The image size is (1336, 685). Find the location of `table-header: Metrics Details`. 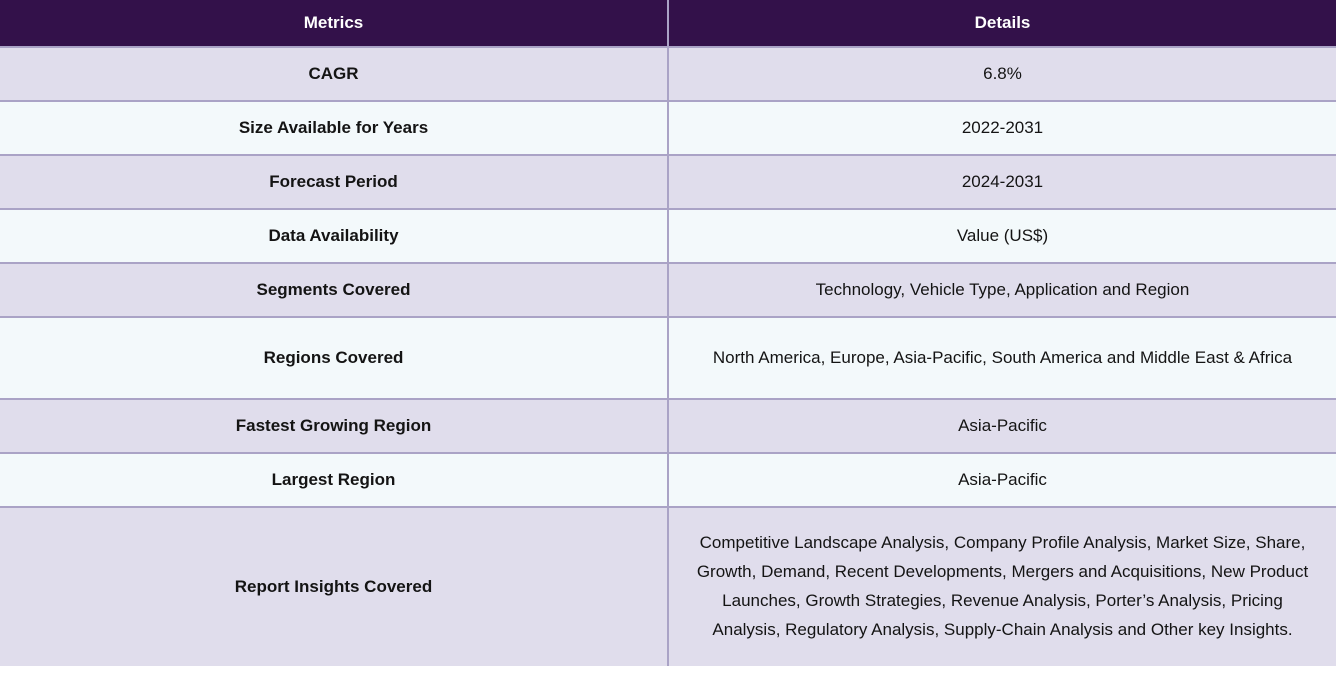

table-header: Metrics Details is located at coordinates (668, 23).